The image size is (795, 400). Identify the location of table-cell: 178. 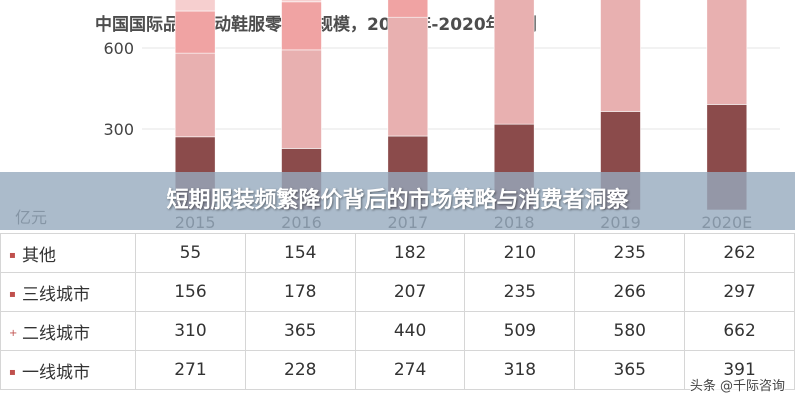
(300, 292).